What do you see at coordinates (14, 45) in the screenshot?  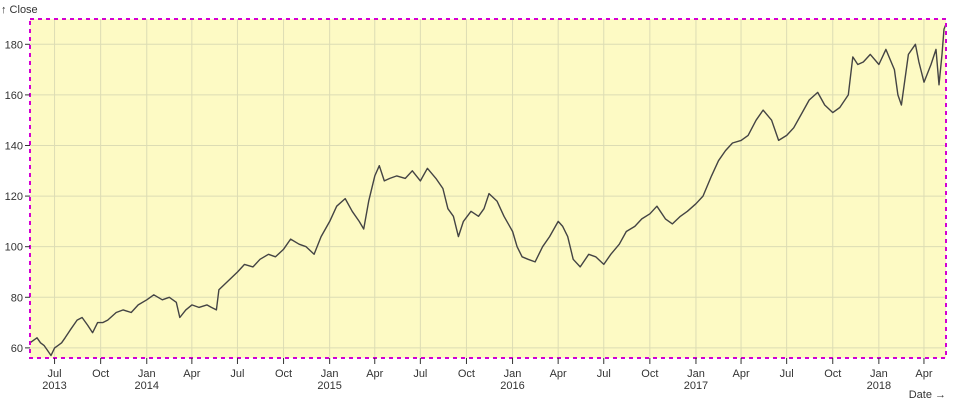 I see `y-tick-label: 180` at bounding box center [14, 45].